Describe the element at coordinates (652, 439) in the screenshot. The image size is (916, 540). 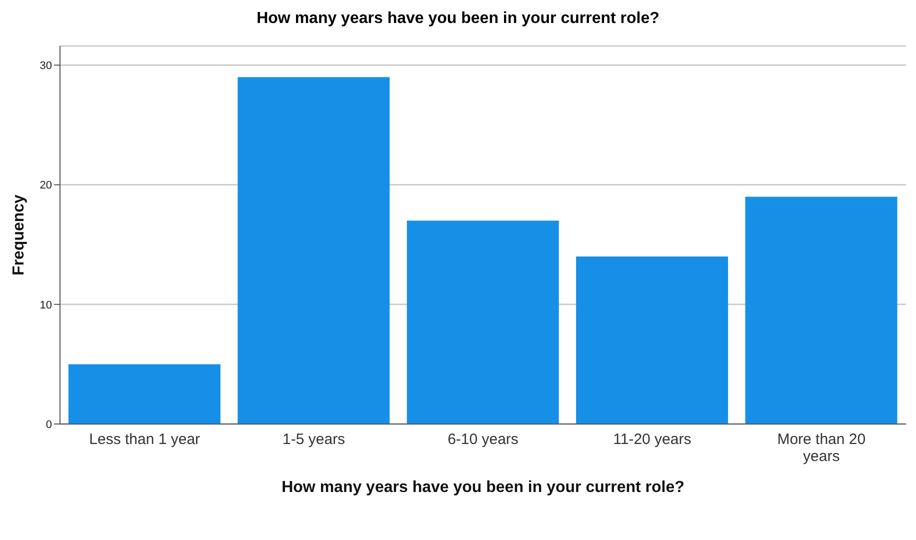
I see `x-tick-label: 11-20 years` at that location.